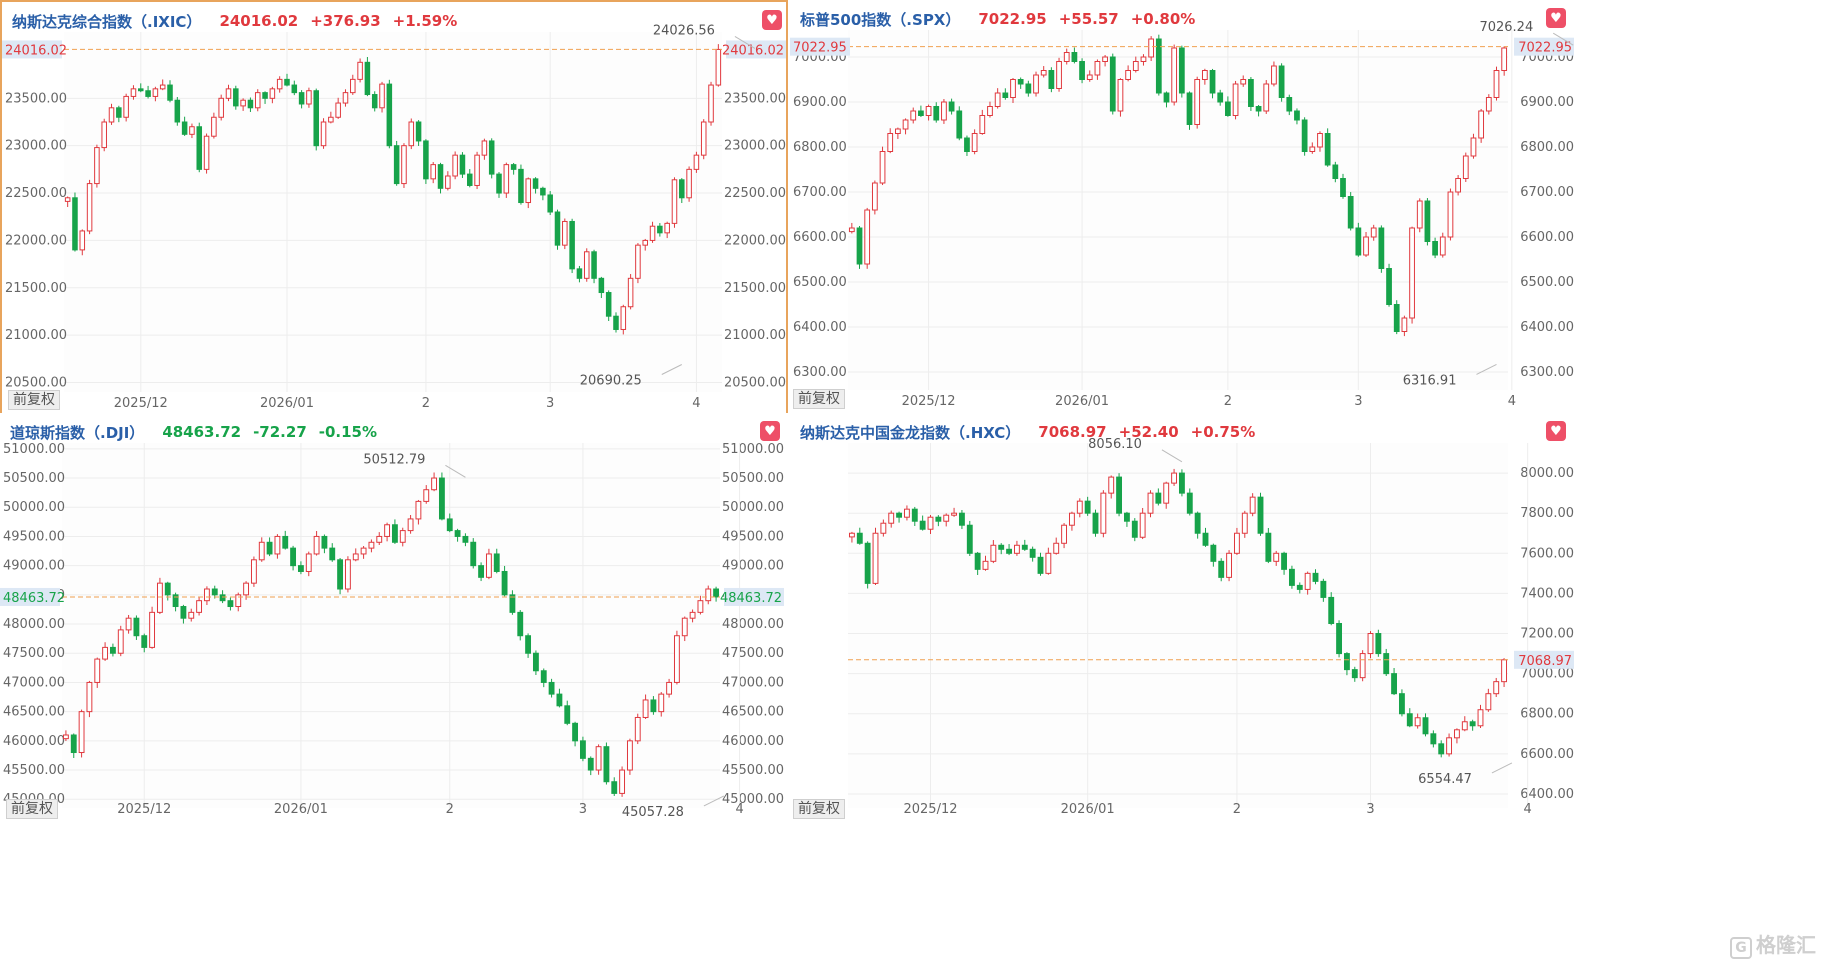  What do you see at coordinates (1556, 431) in the screenshot?
I see `heart-icon: ♥` at bounding box center [1556, 431].